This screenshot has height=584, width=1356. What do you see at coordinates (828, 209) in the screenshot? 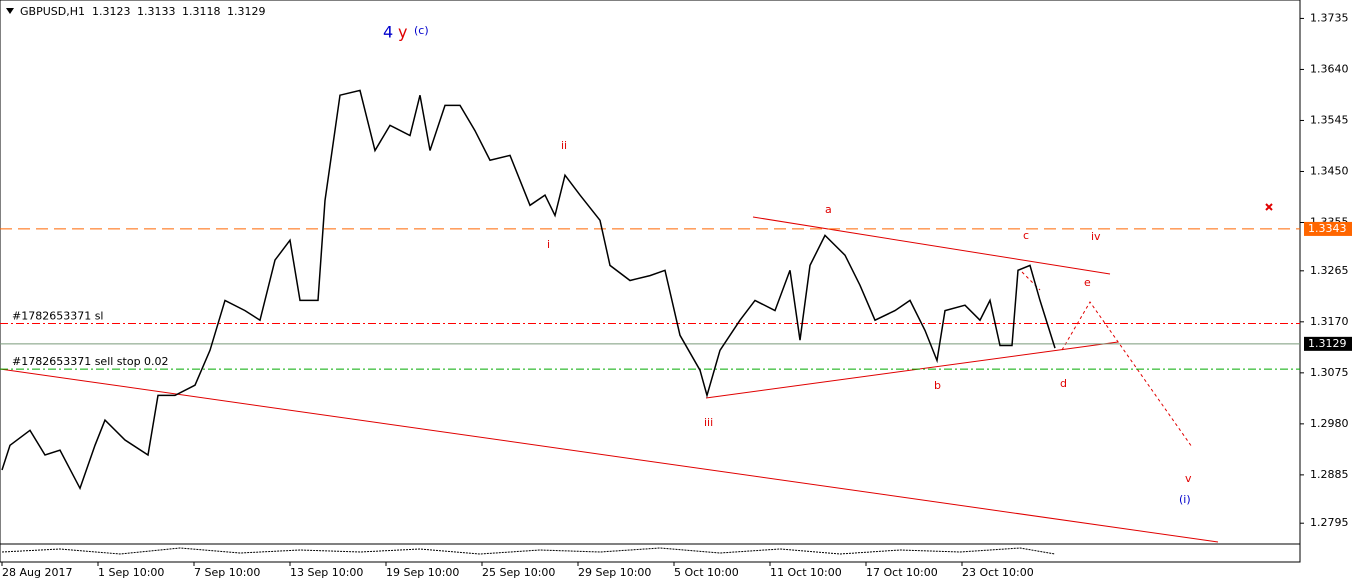
I see `wave-label: a` at bounding box center [828, 209].